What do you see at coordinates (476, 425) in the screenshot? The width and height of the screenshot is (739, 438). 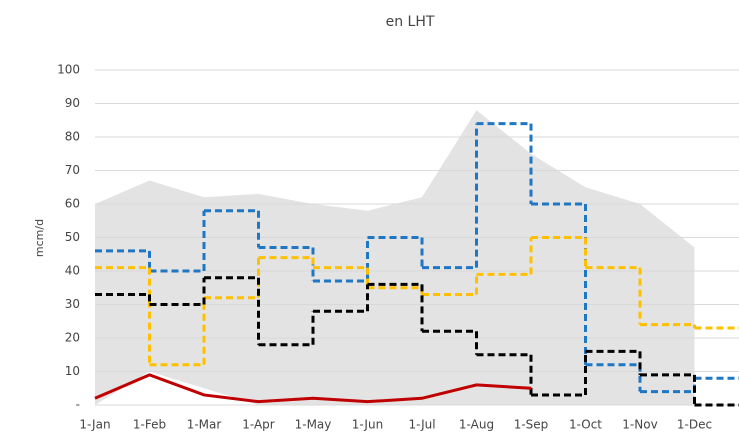 I see `x-tick-label: 1-Aug` at bounding box center [476, 425].